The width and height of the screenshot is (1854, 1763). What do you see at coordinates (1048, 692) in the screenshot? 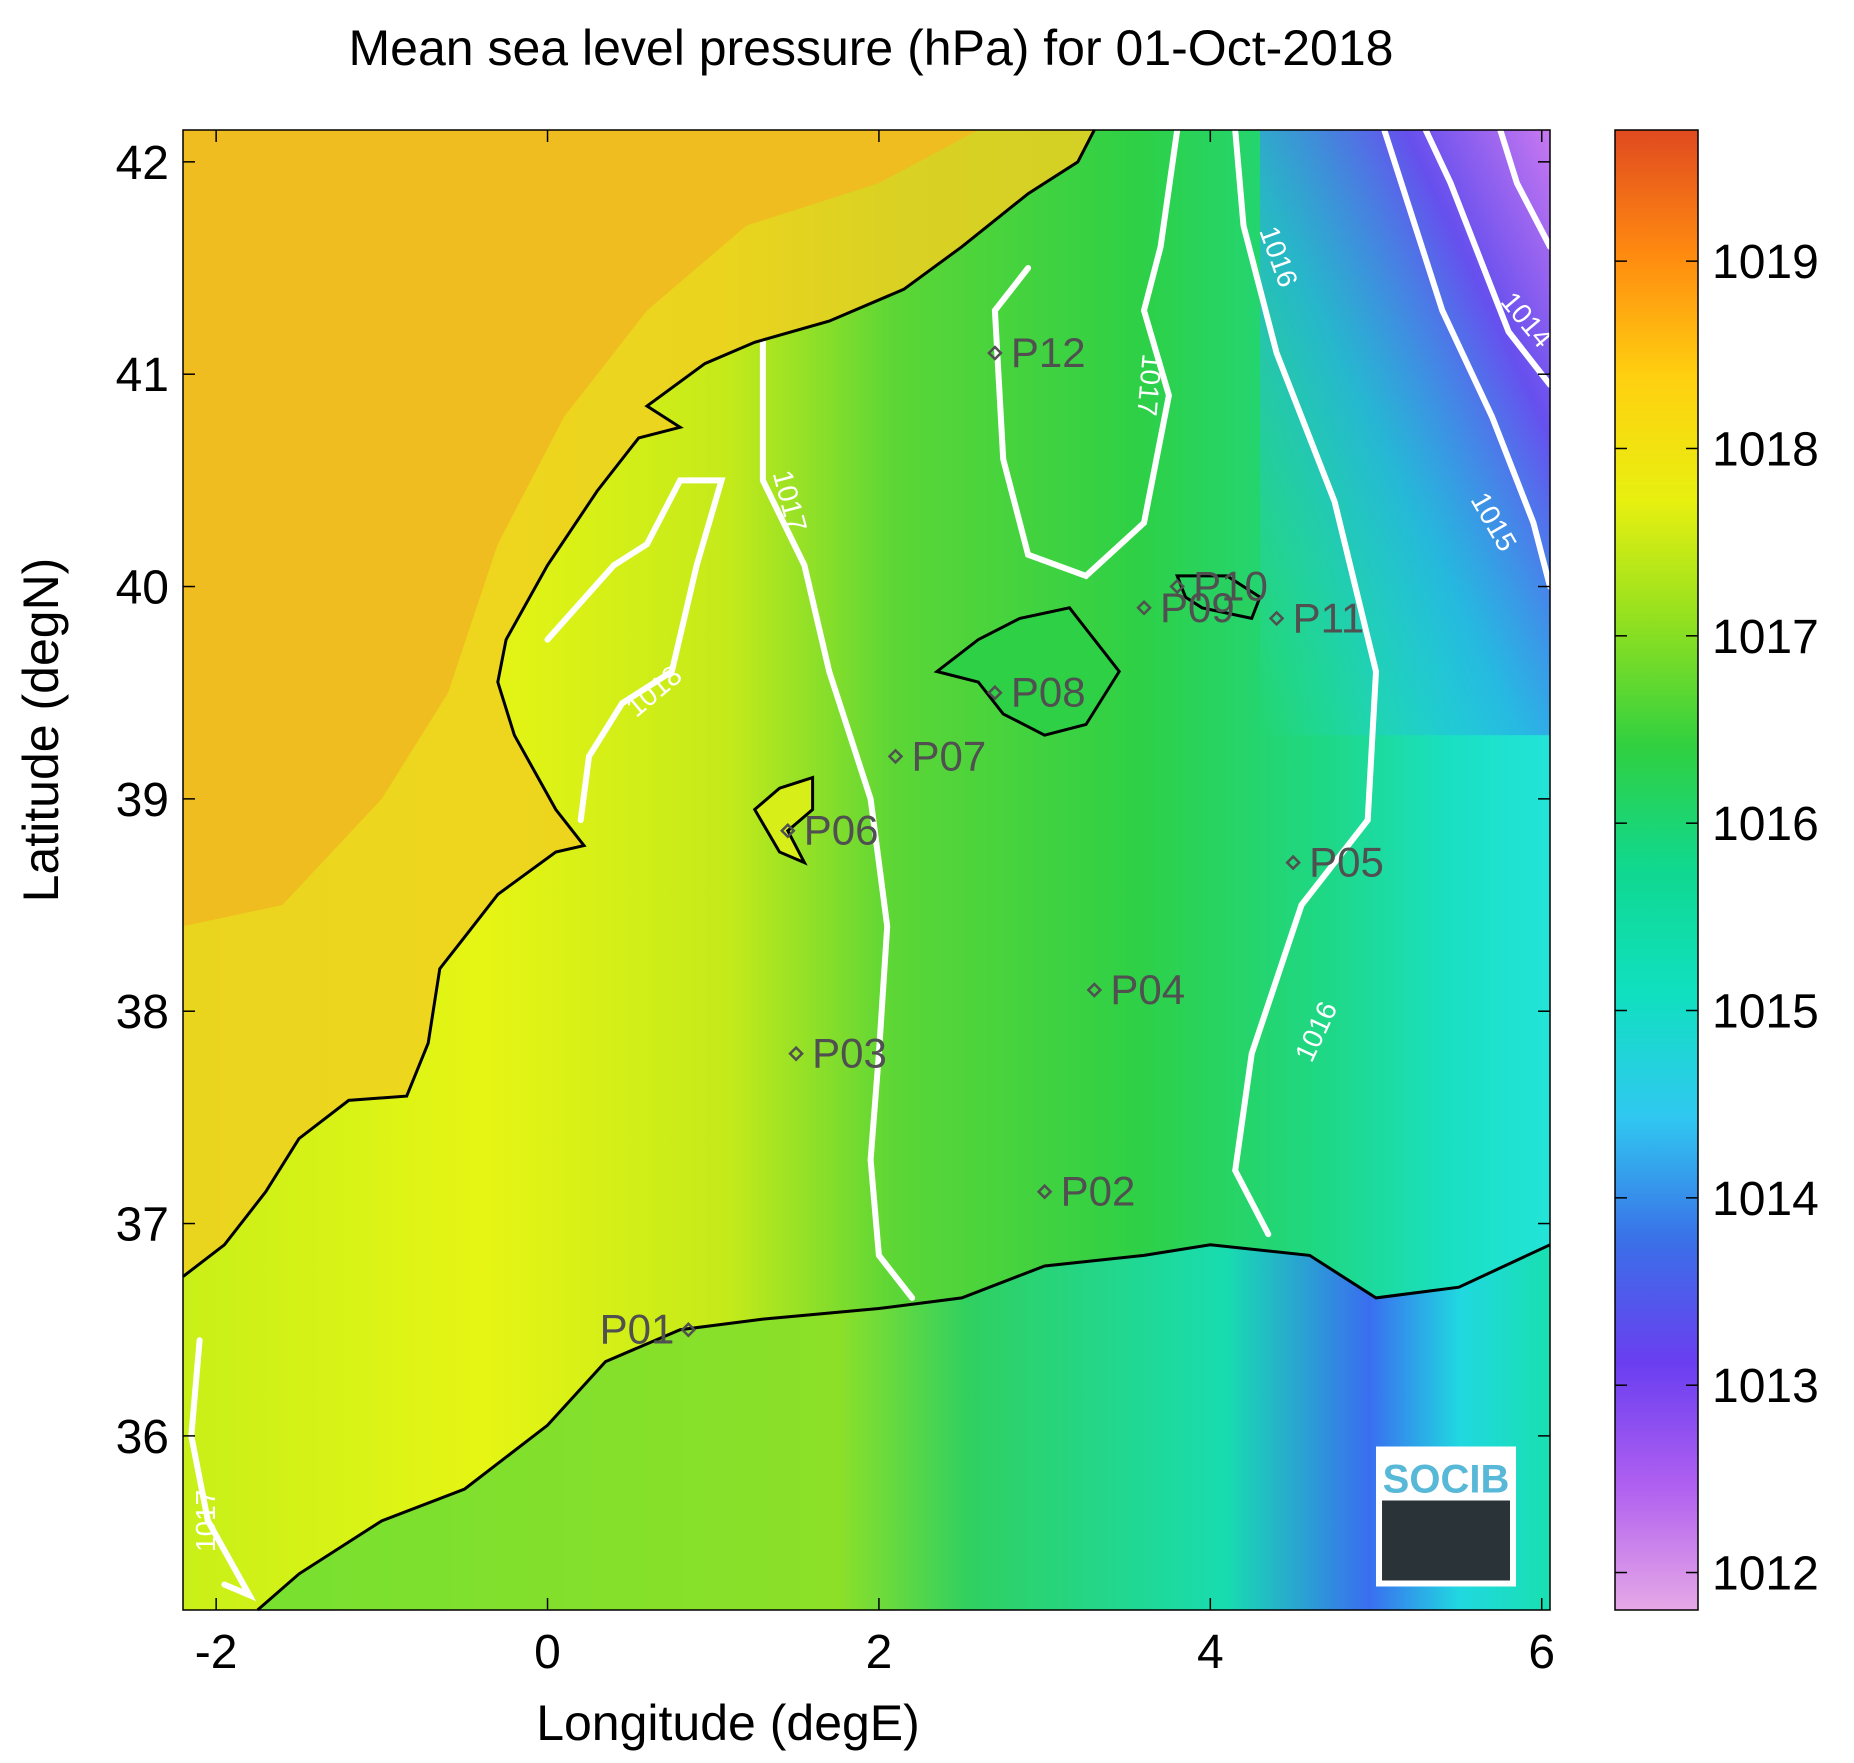
I see `station-label: P08` at bounding box center [1048, 692].